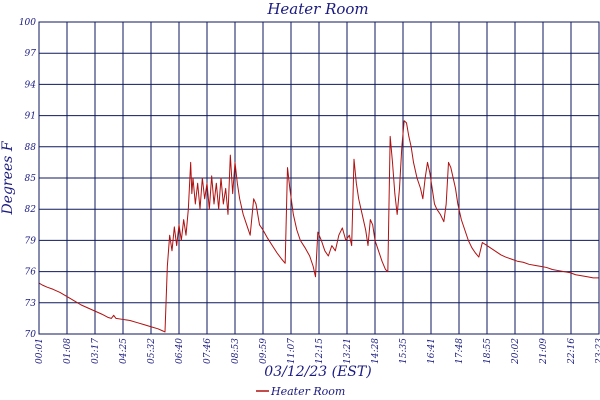  What do you see at coordinates (31, 241) in the screenshot?
I see `y-tick-label: 79` at bounding box center [31, 241].